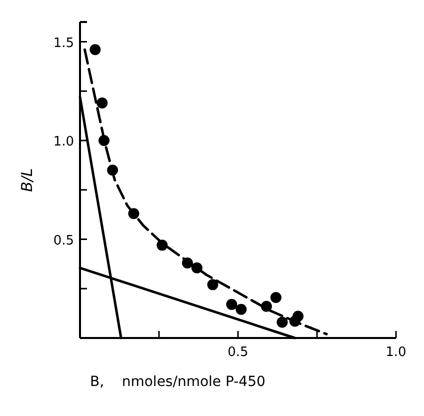  Describe the element at coordinates (63, 240) in the screenshot. I see `y-tick-label: 0.5` at that location.